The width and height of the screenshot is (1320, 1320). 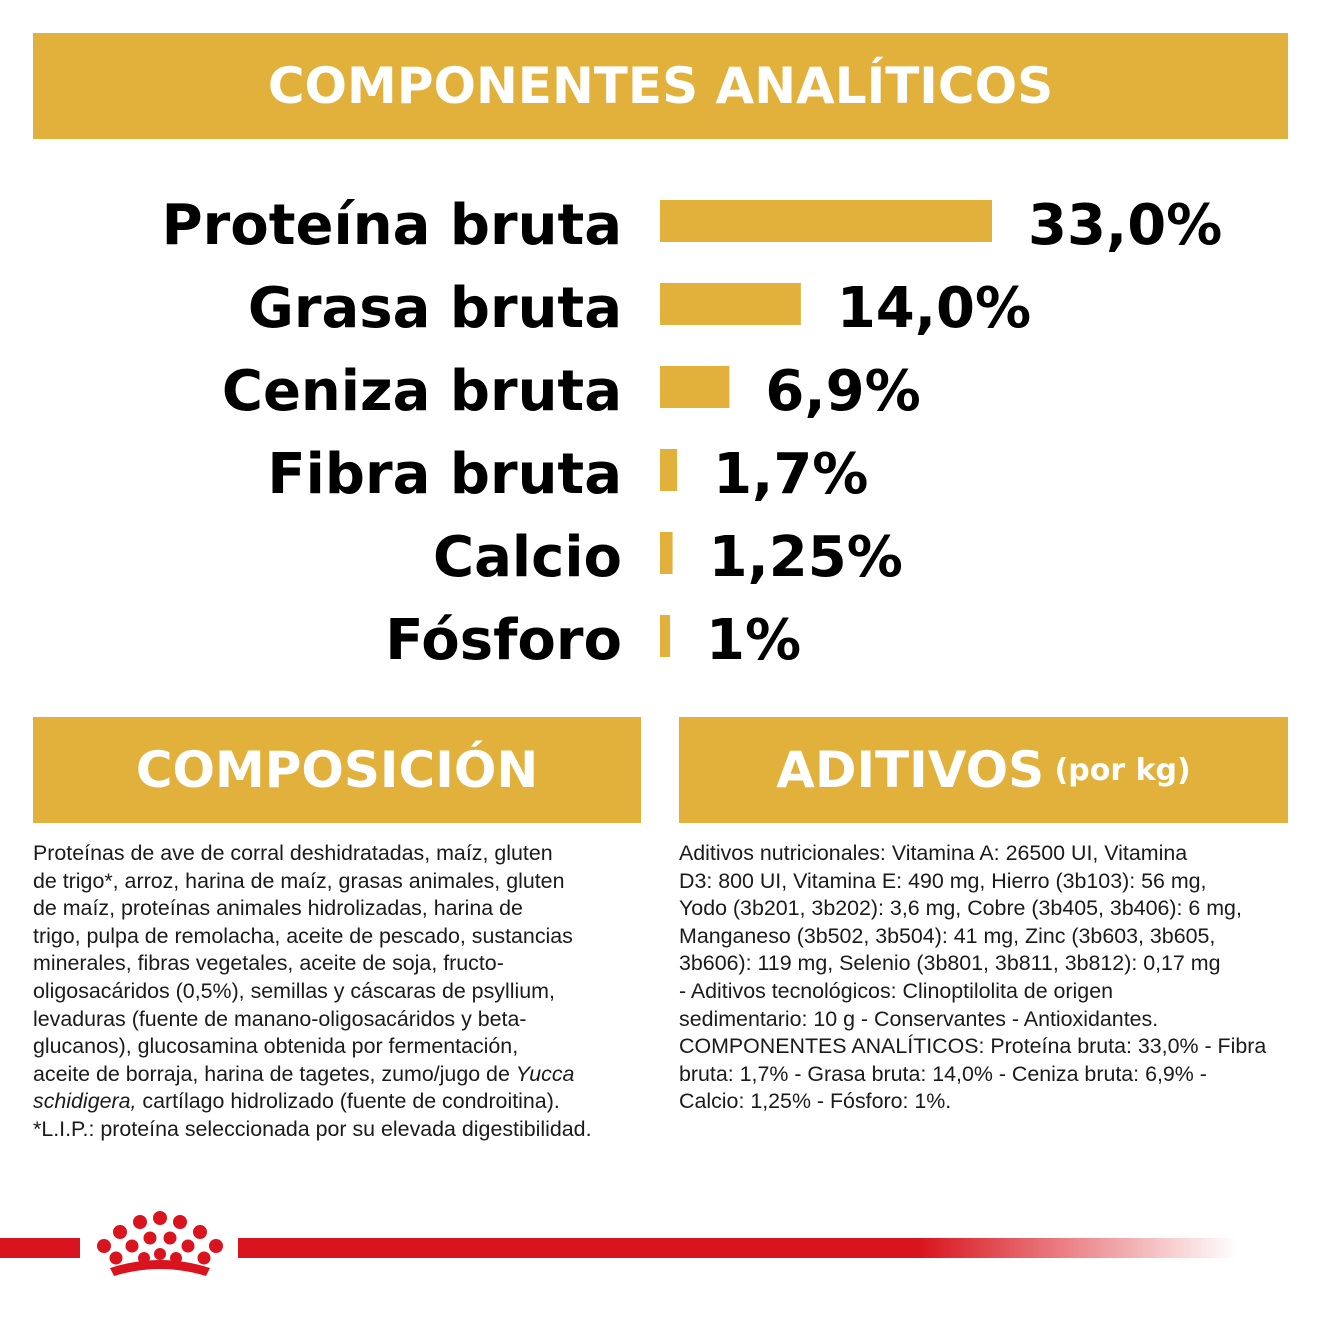 What do you see at coordinates (444, 474) in the screenshot?
I see `category-label: Fibra bruta` at bounding box center [444, 474].